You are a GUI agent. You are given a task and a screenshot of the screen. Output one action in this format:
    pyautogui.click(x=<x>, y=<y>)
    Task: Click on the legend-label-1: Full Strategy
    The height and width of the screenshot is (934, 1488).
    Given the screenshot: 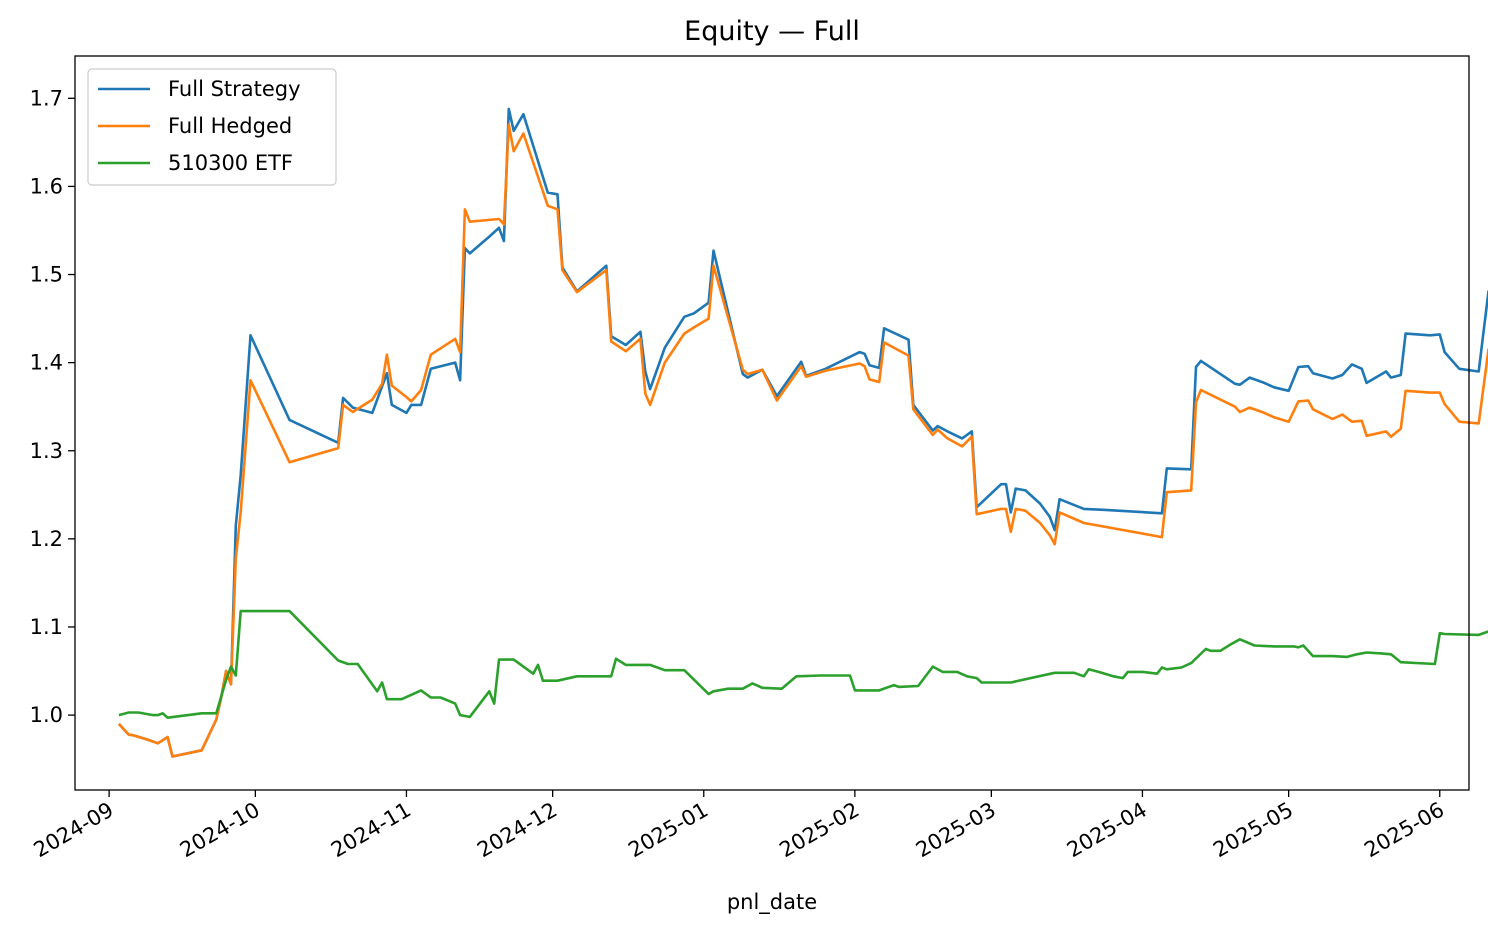 What is the action you would take?
    pyautogui.click(x=234, y=89)
    